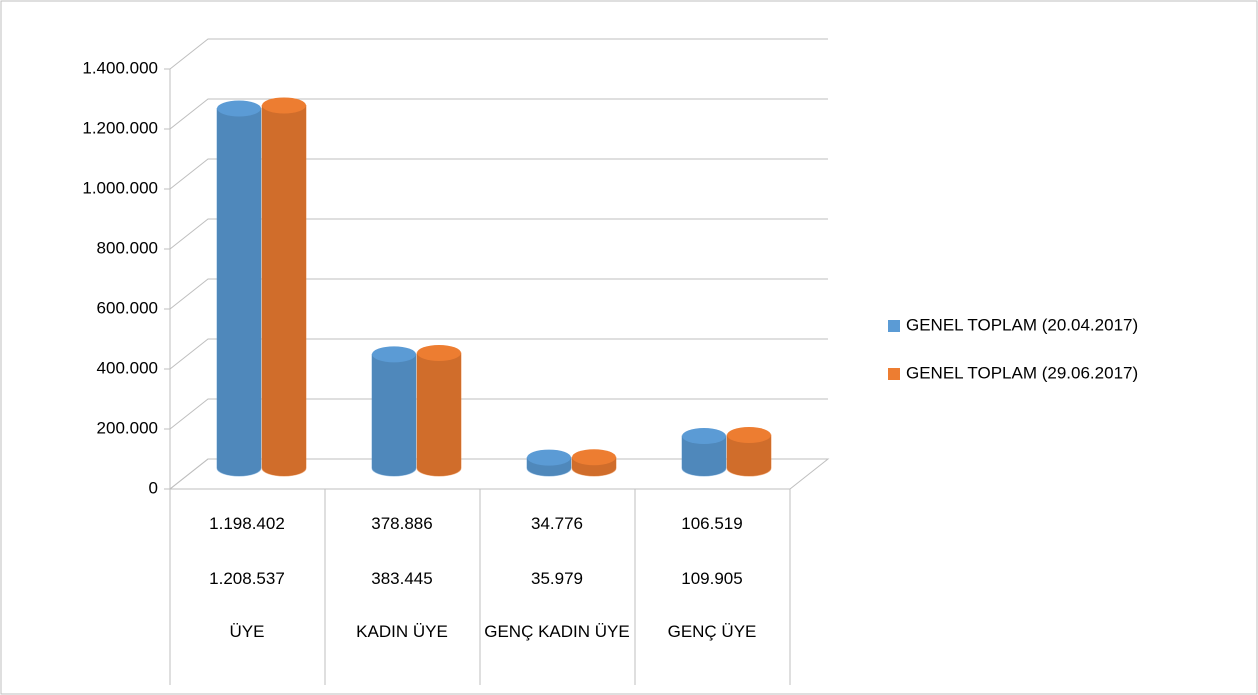 This screenshot has width=1258, height=695. Describe the element at coordinates (247, 578) in the screenshot. I see `table-value: 1.208.537` at that location.